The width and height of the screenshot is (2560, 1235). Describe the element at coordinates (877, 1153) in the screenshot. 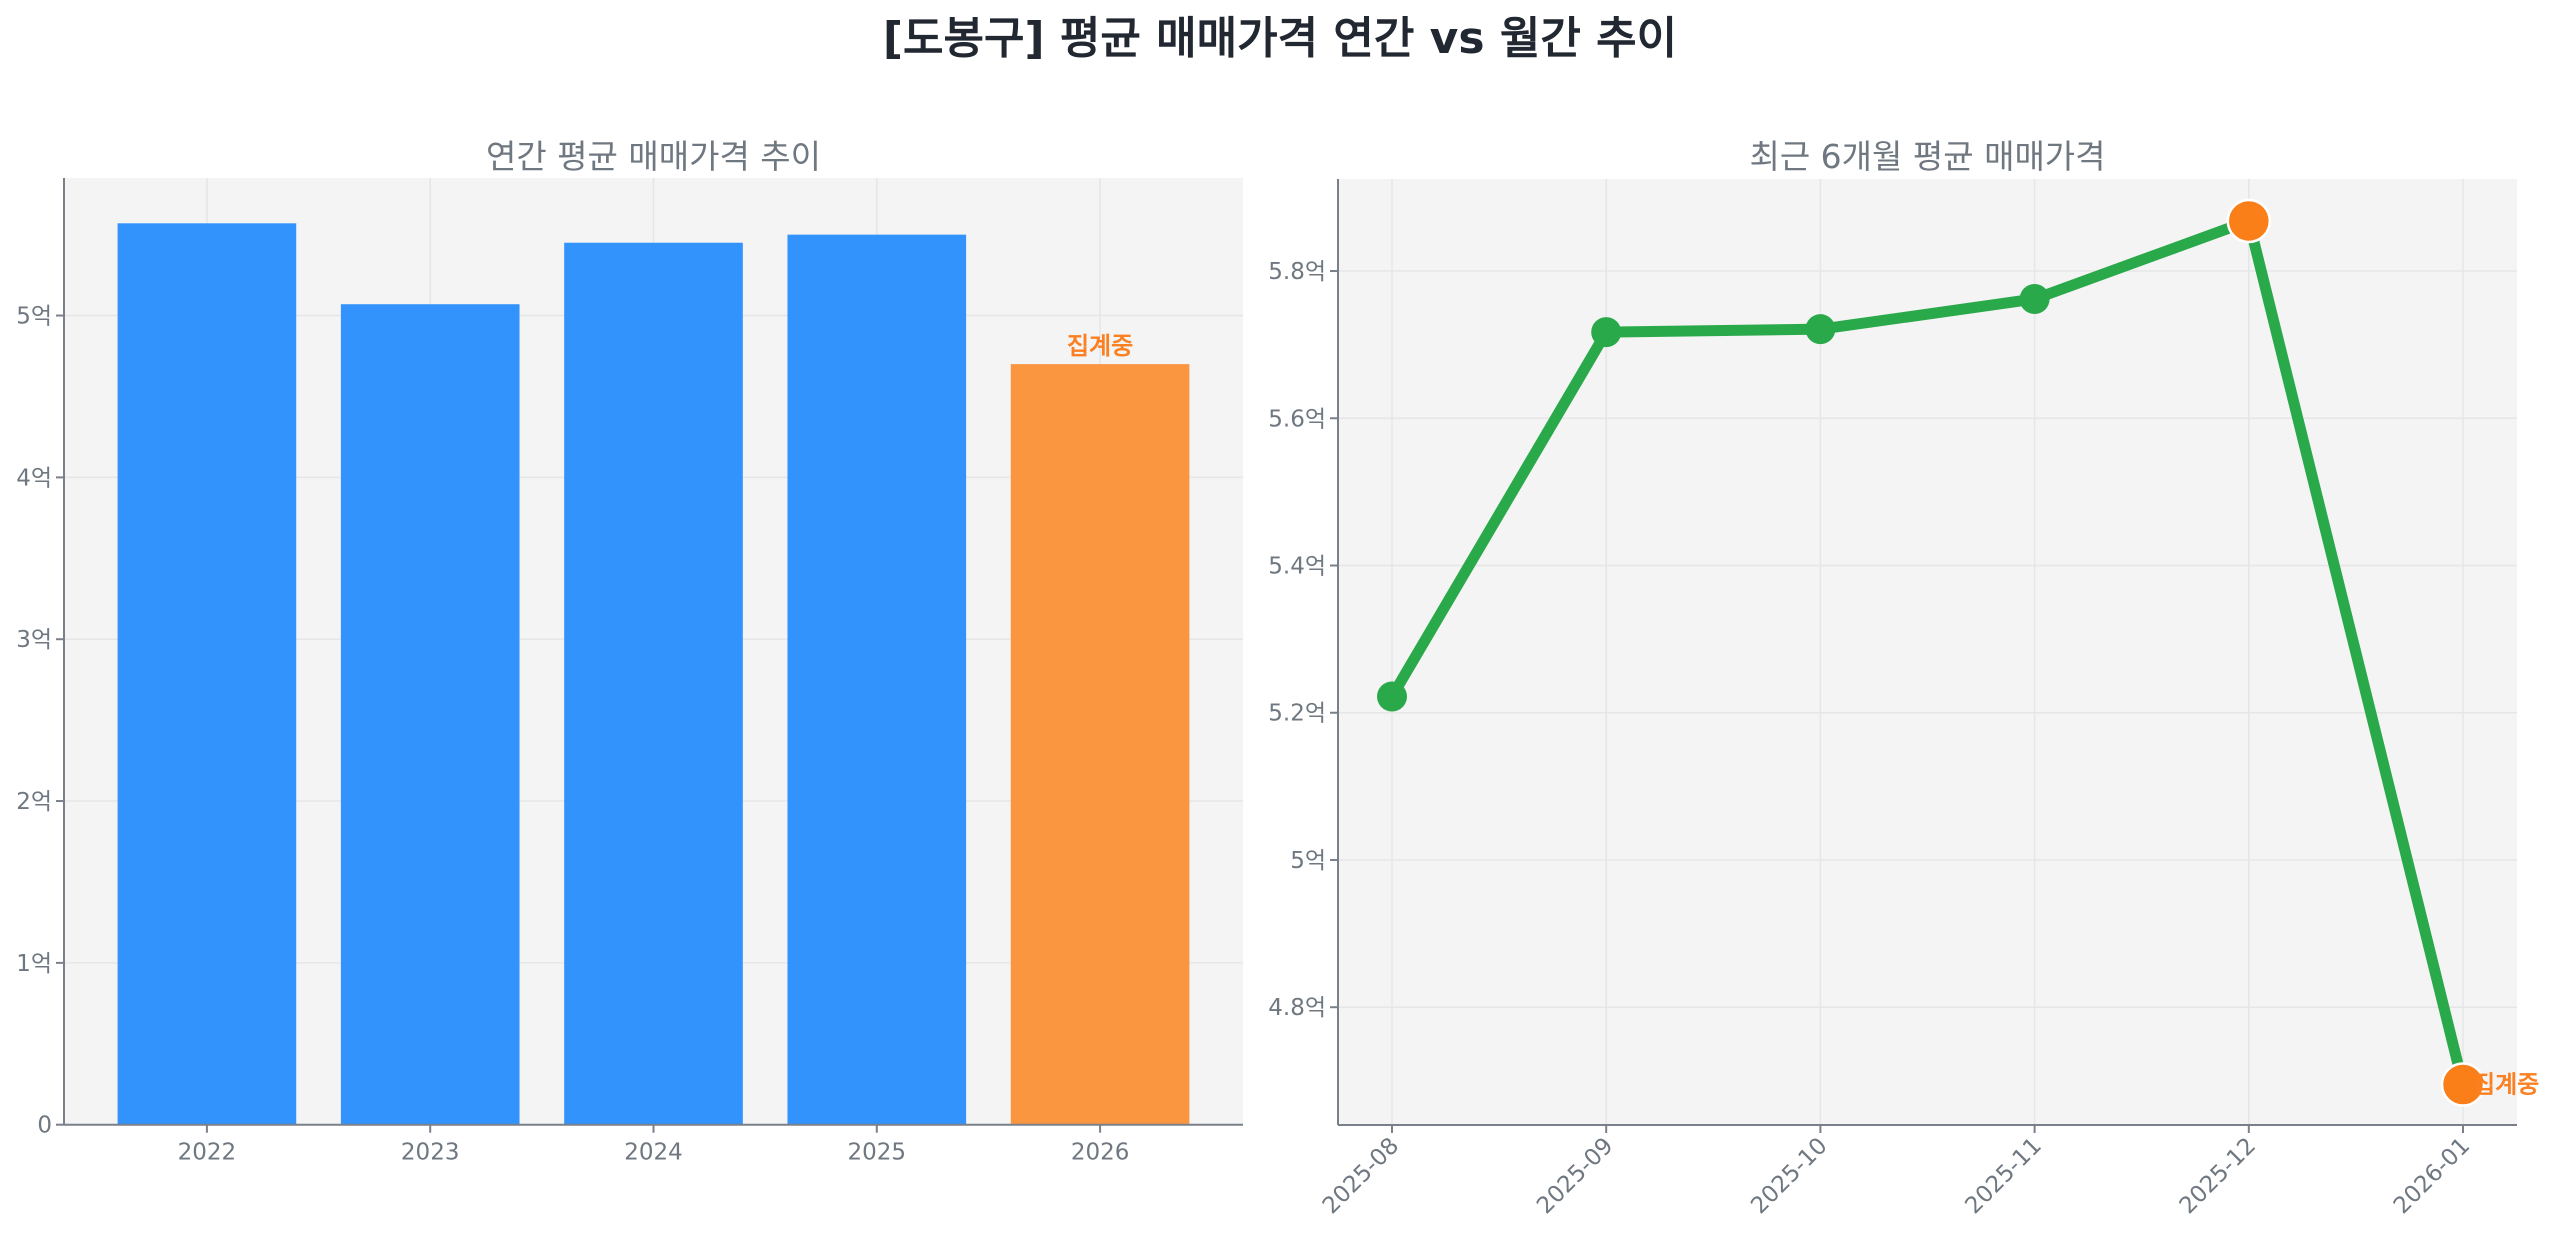

I see `x-tick-label: 2025` at that location.